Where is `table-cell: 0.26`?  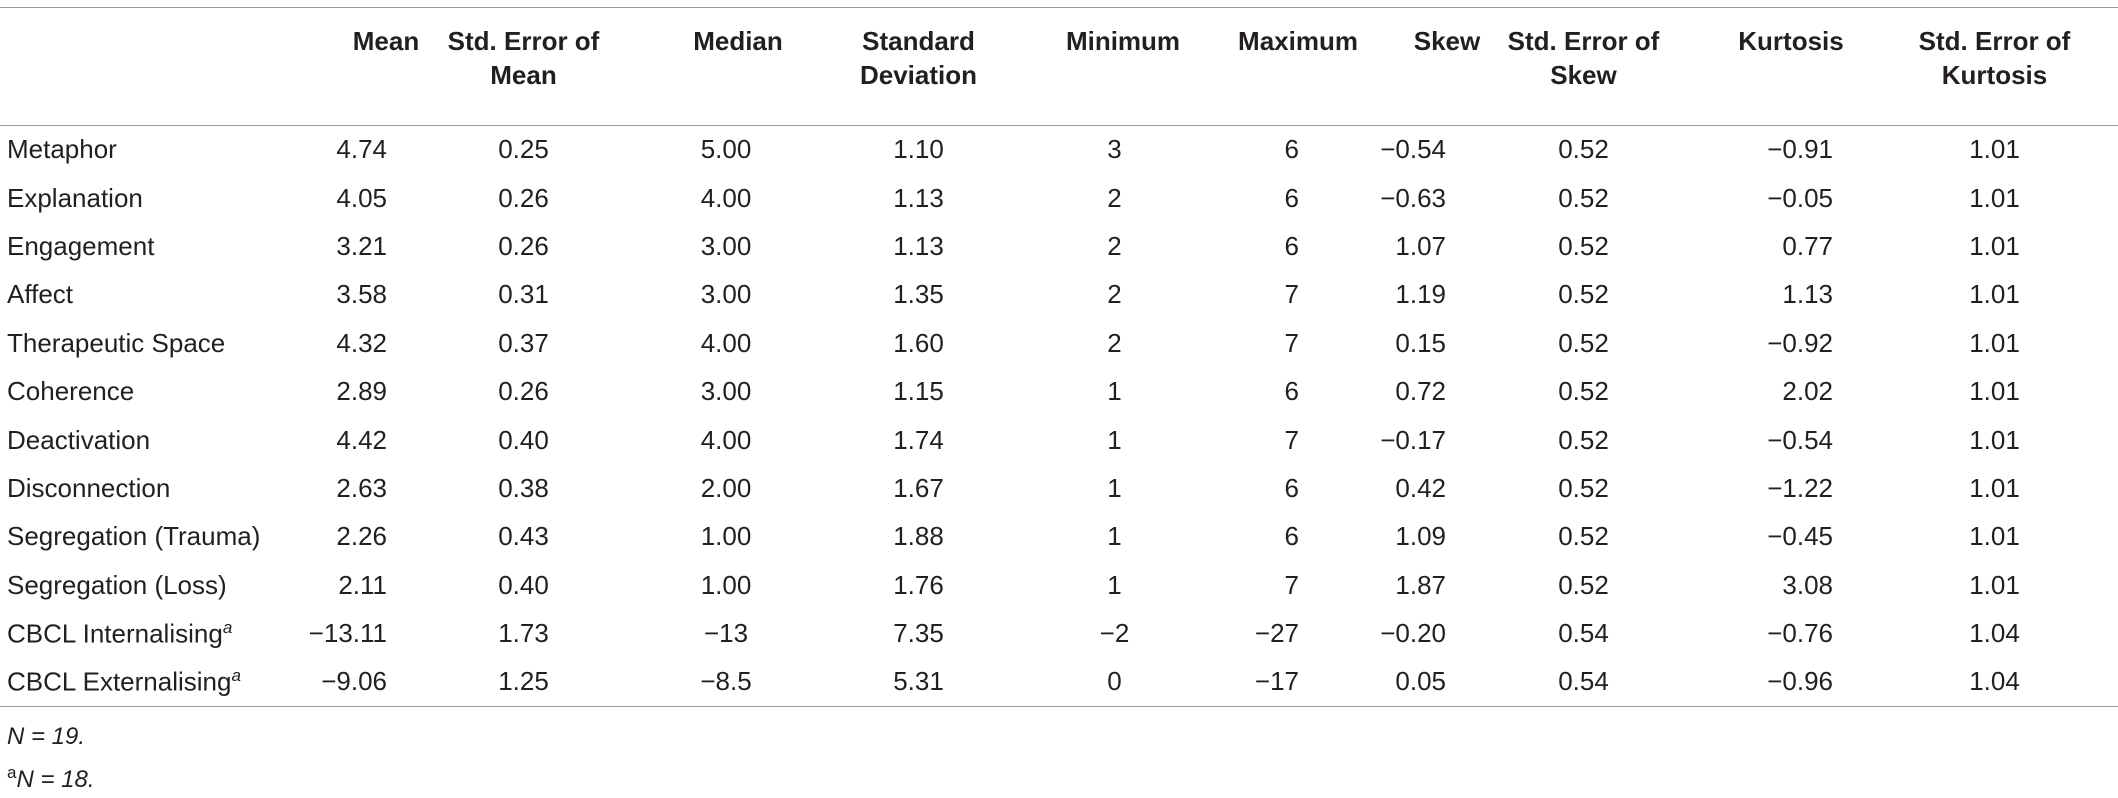 table-cell: 0.26 is located at coordinates (523, 197).